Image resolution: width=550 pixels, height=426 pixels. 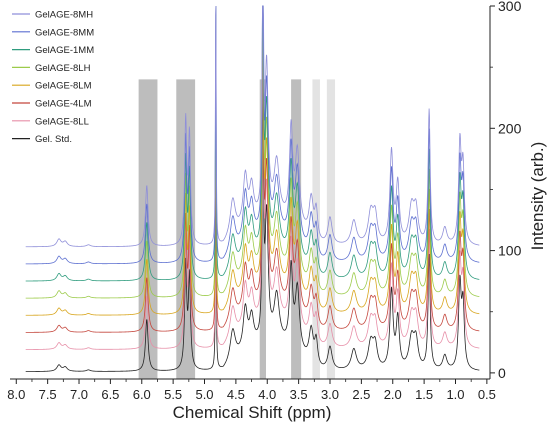 I want to click on x-tick-label: 7.5, so click(x=48, y=394).